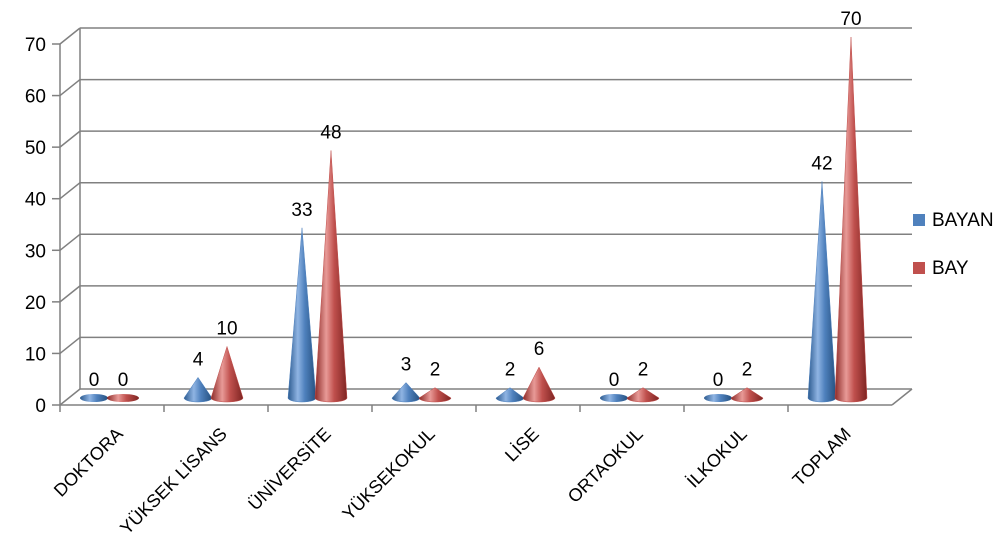 This screenshot has height=554, width=1006. I want to click on y-tick-label: 70, so click(35, 45).